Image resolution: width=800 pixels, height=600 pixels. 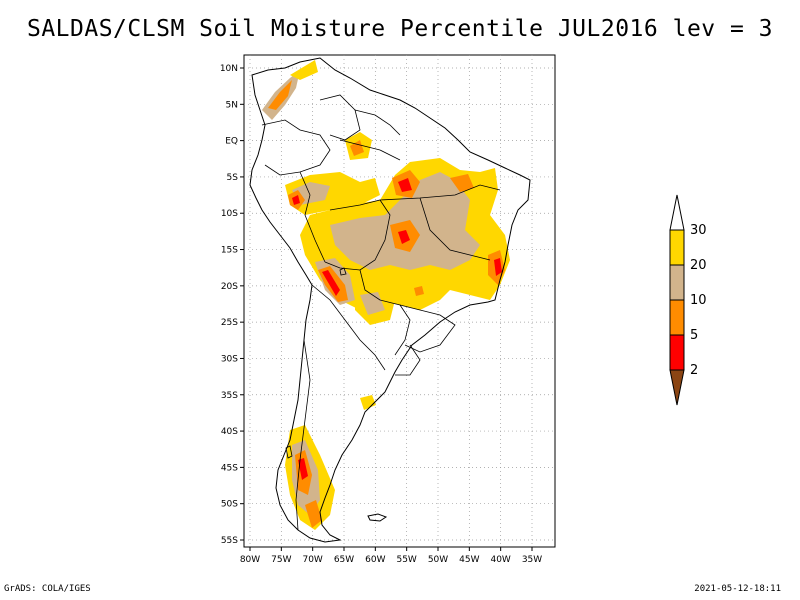 What do you see at coordinates (694, 335) in the screenshot?
I see `legend-label-5: 5` at bounding box center [694, 335].